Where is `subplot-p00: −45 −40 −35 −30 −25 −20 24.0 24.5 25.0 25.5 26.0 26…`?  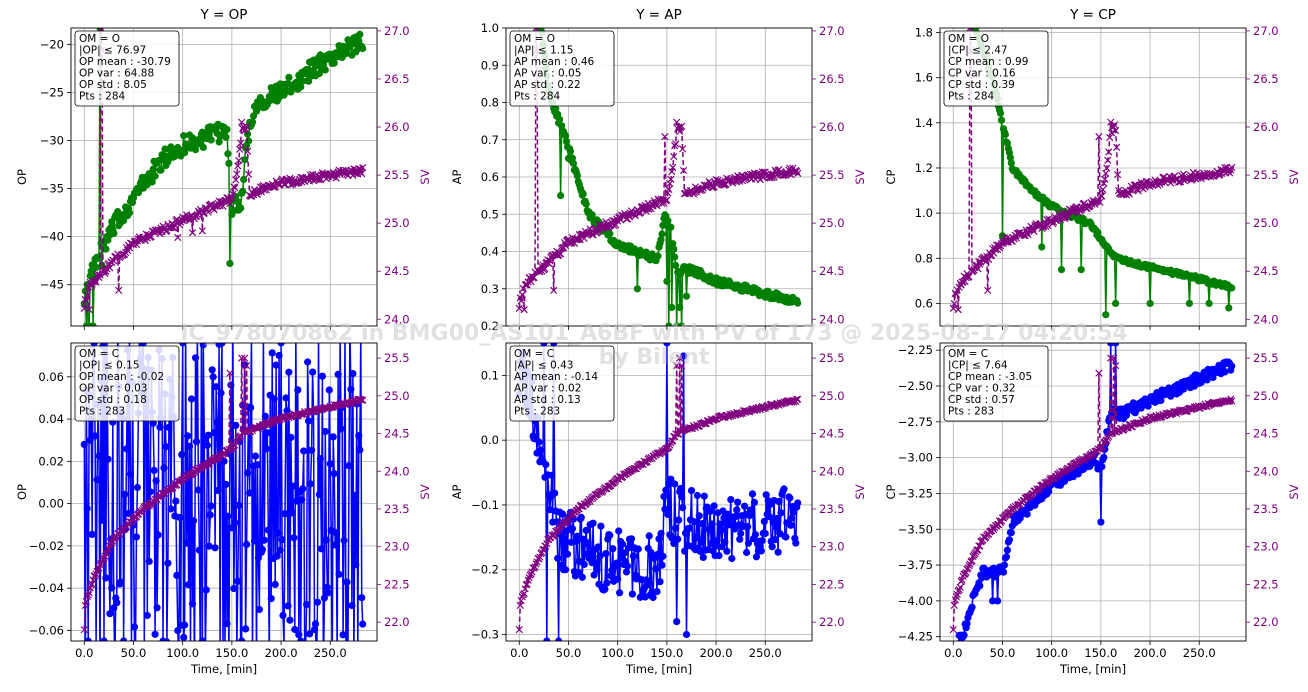
subplot-p00: −45 −40 −35 −30 −25 −20 24.0 24.5 25.0 25.5 26.0 26… is located at coordinates (223, 168).